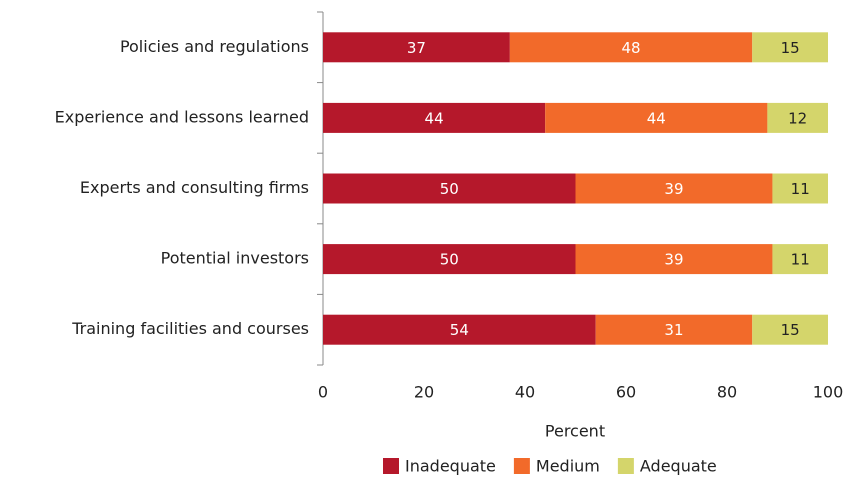 The image size is (845, 479). Describe the element at coordinates (828, 392) in the screenshot. I see `x-tick-label: 100` at that location.